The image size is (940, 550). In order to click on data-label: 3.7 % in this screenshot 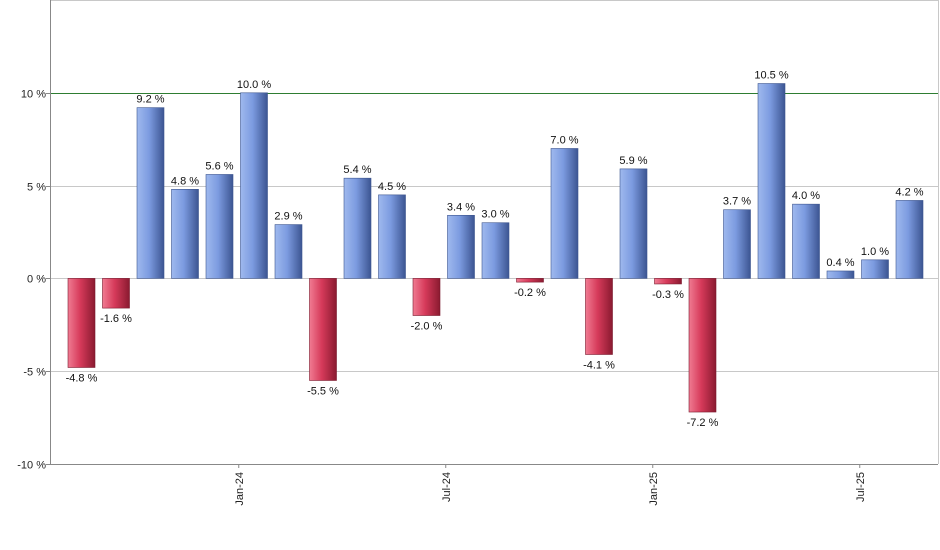, I will do `click(737, 202)`.